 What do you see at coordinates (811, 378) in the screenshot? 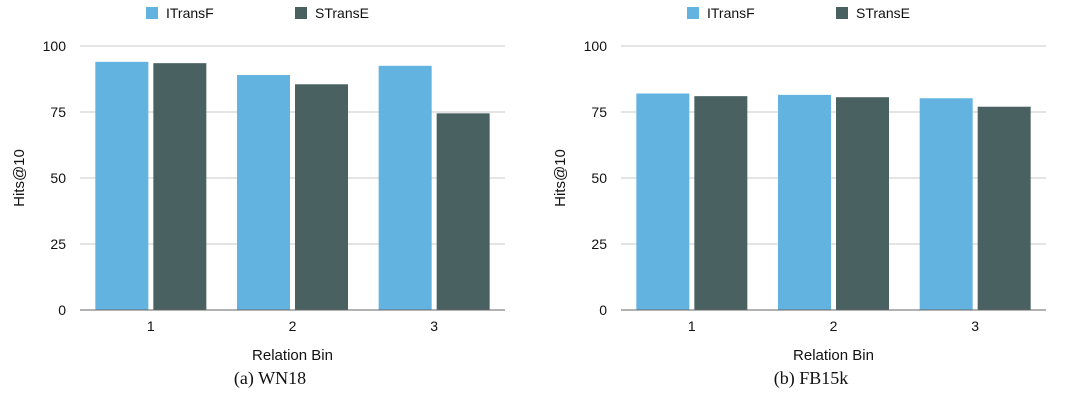
I see `chart-caption: (b) FB15k` at bounding box center [811, 378].